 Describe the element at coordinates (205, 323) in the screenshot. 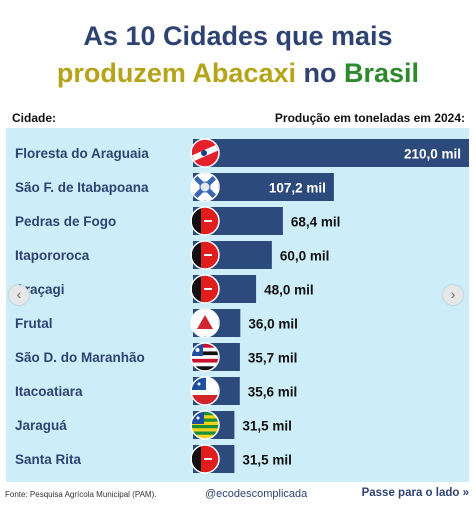

I see `flag-minas-gerais-icon` at that location.